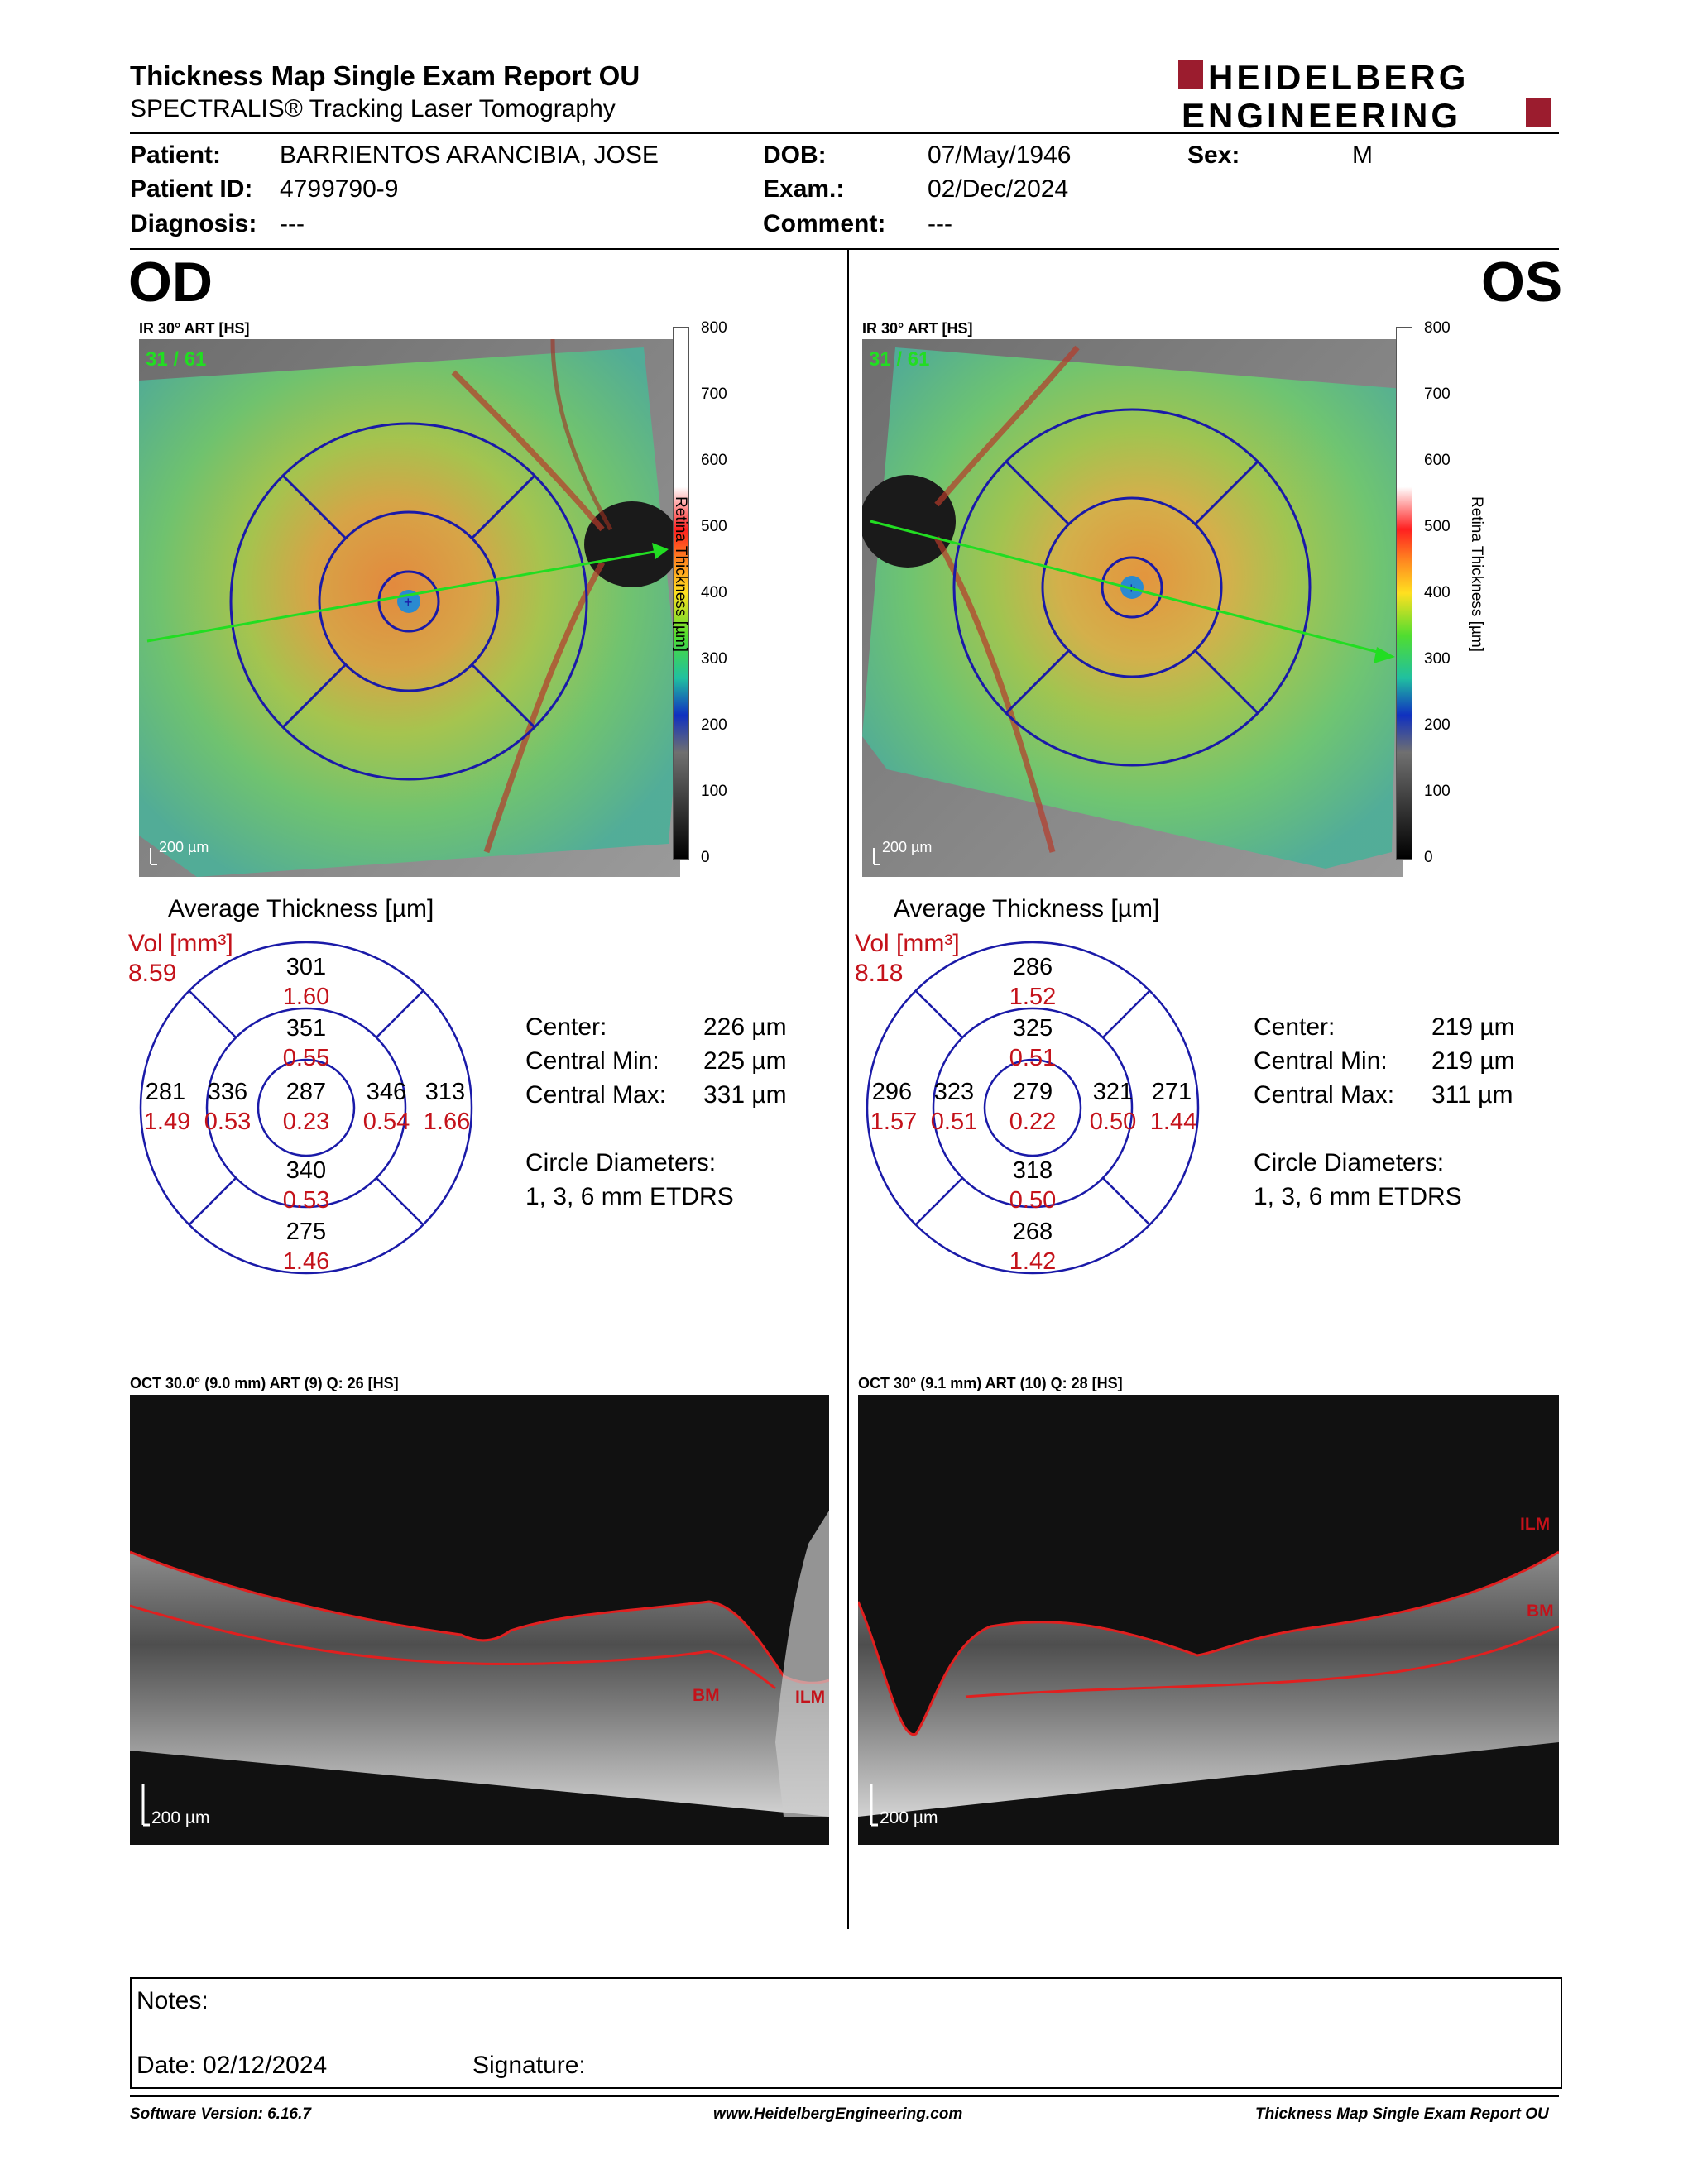 This screenshot has height=2184, width=1688. I want to click on os-bm-label: BM, so click(1540, 1611).